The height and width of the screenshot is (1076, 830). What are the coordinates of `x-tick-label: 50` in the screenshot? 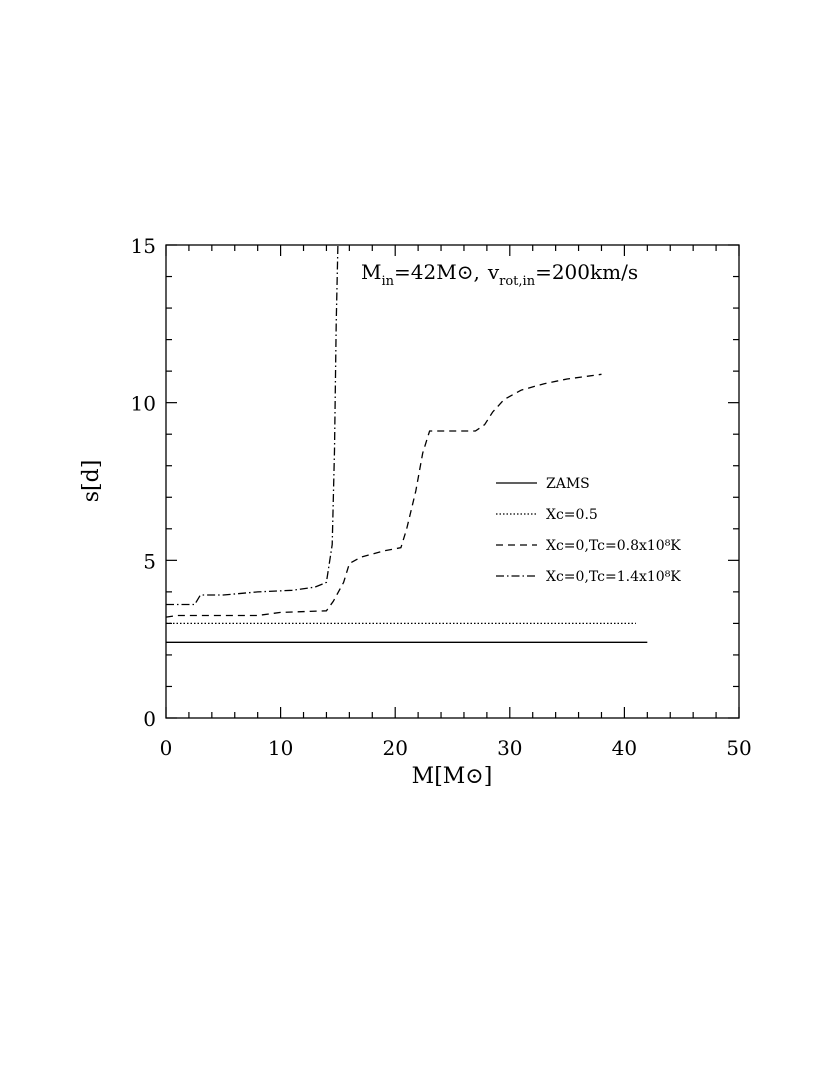 It's located at (738, 748).